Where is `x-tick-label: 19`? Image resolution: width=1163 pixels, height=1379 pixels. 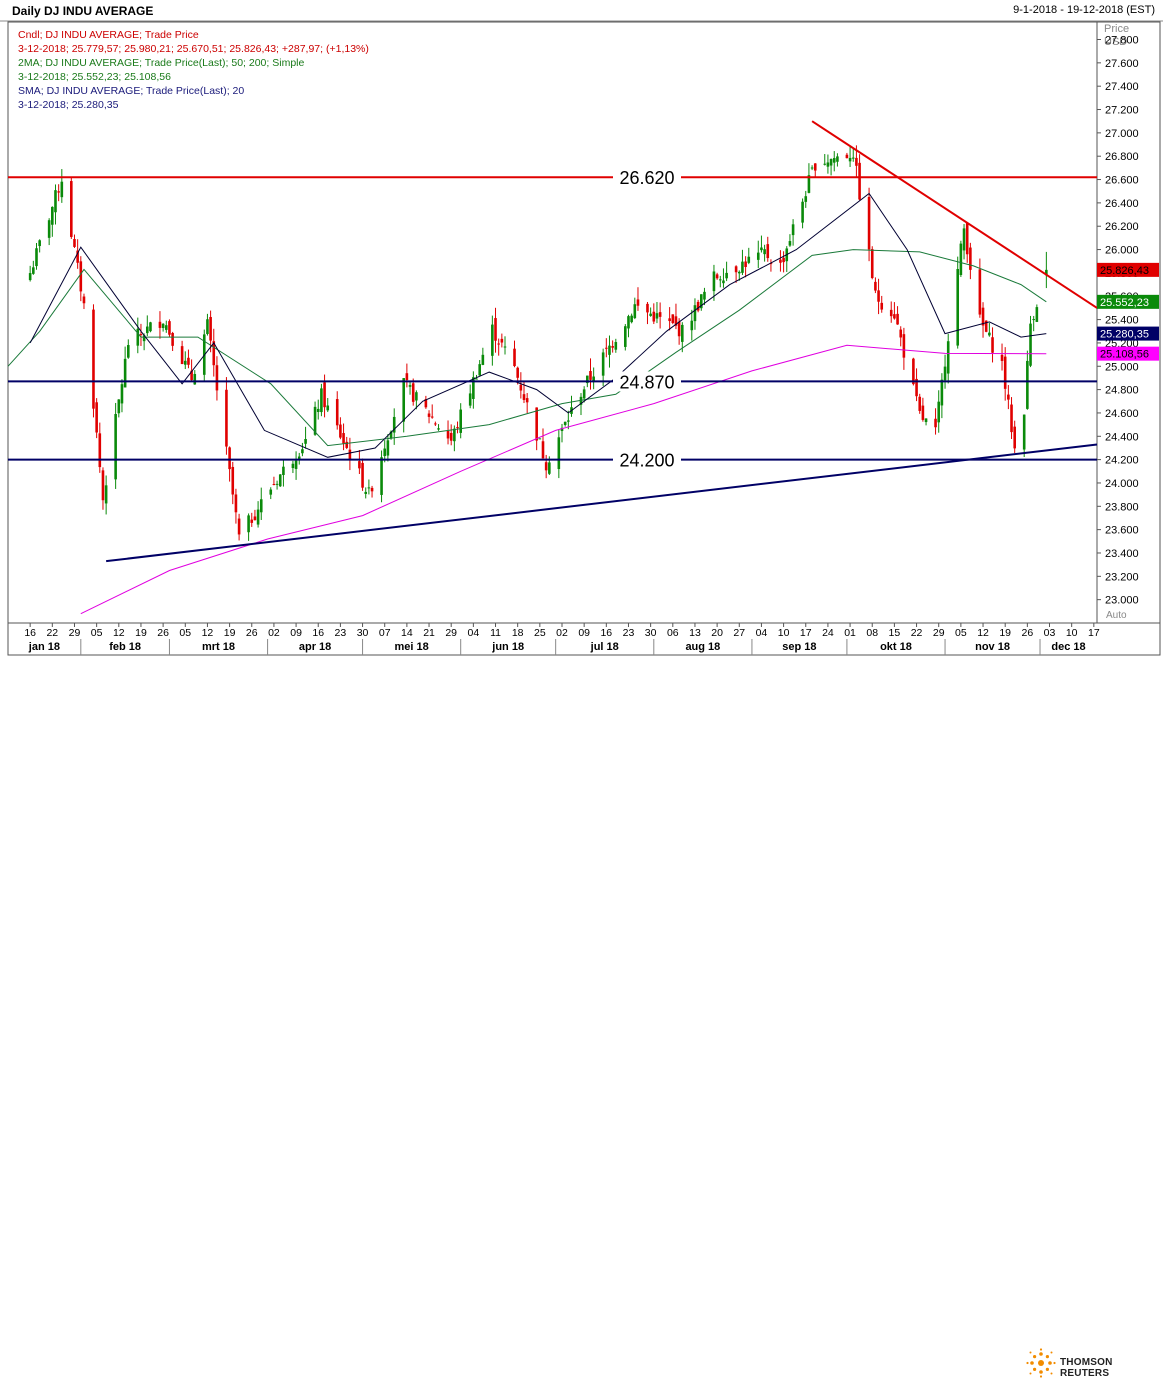 x-tick-label: 19 is located at coordinates (141, 633).